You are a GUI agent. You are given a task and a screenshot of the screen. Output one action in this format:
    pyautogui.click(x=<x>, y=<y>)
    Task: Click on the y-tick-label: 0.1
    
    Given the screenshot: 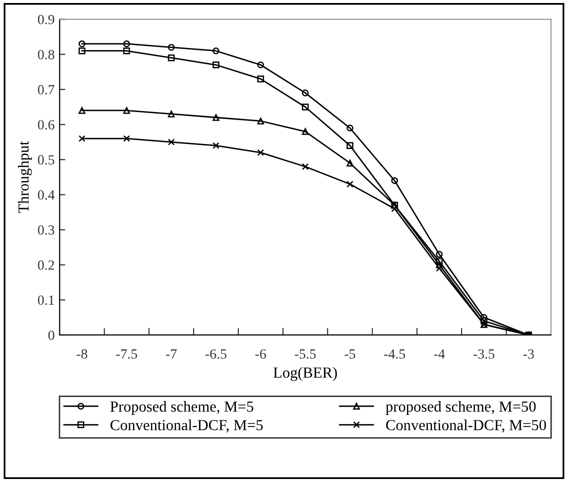 What is the action you would take?
    pyautogui.click(x=46, y=300)
    